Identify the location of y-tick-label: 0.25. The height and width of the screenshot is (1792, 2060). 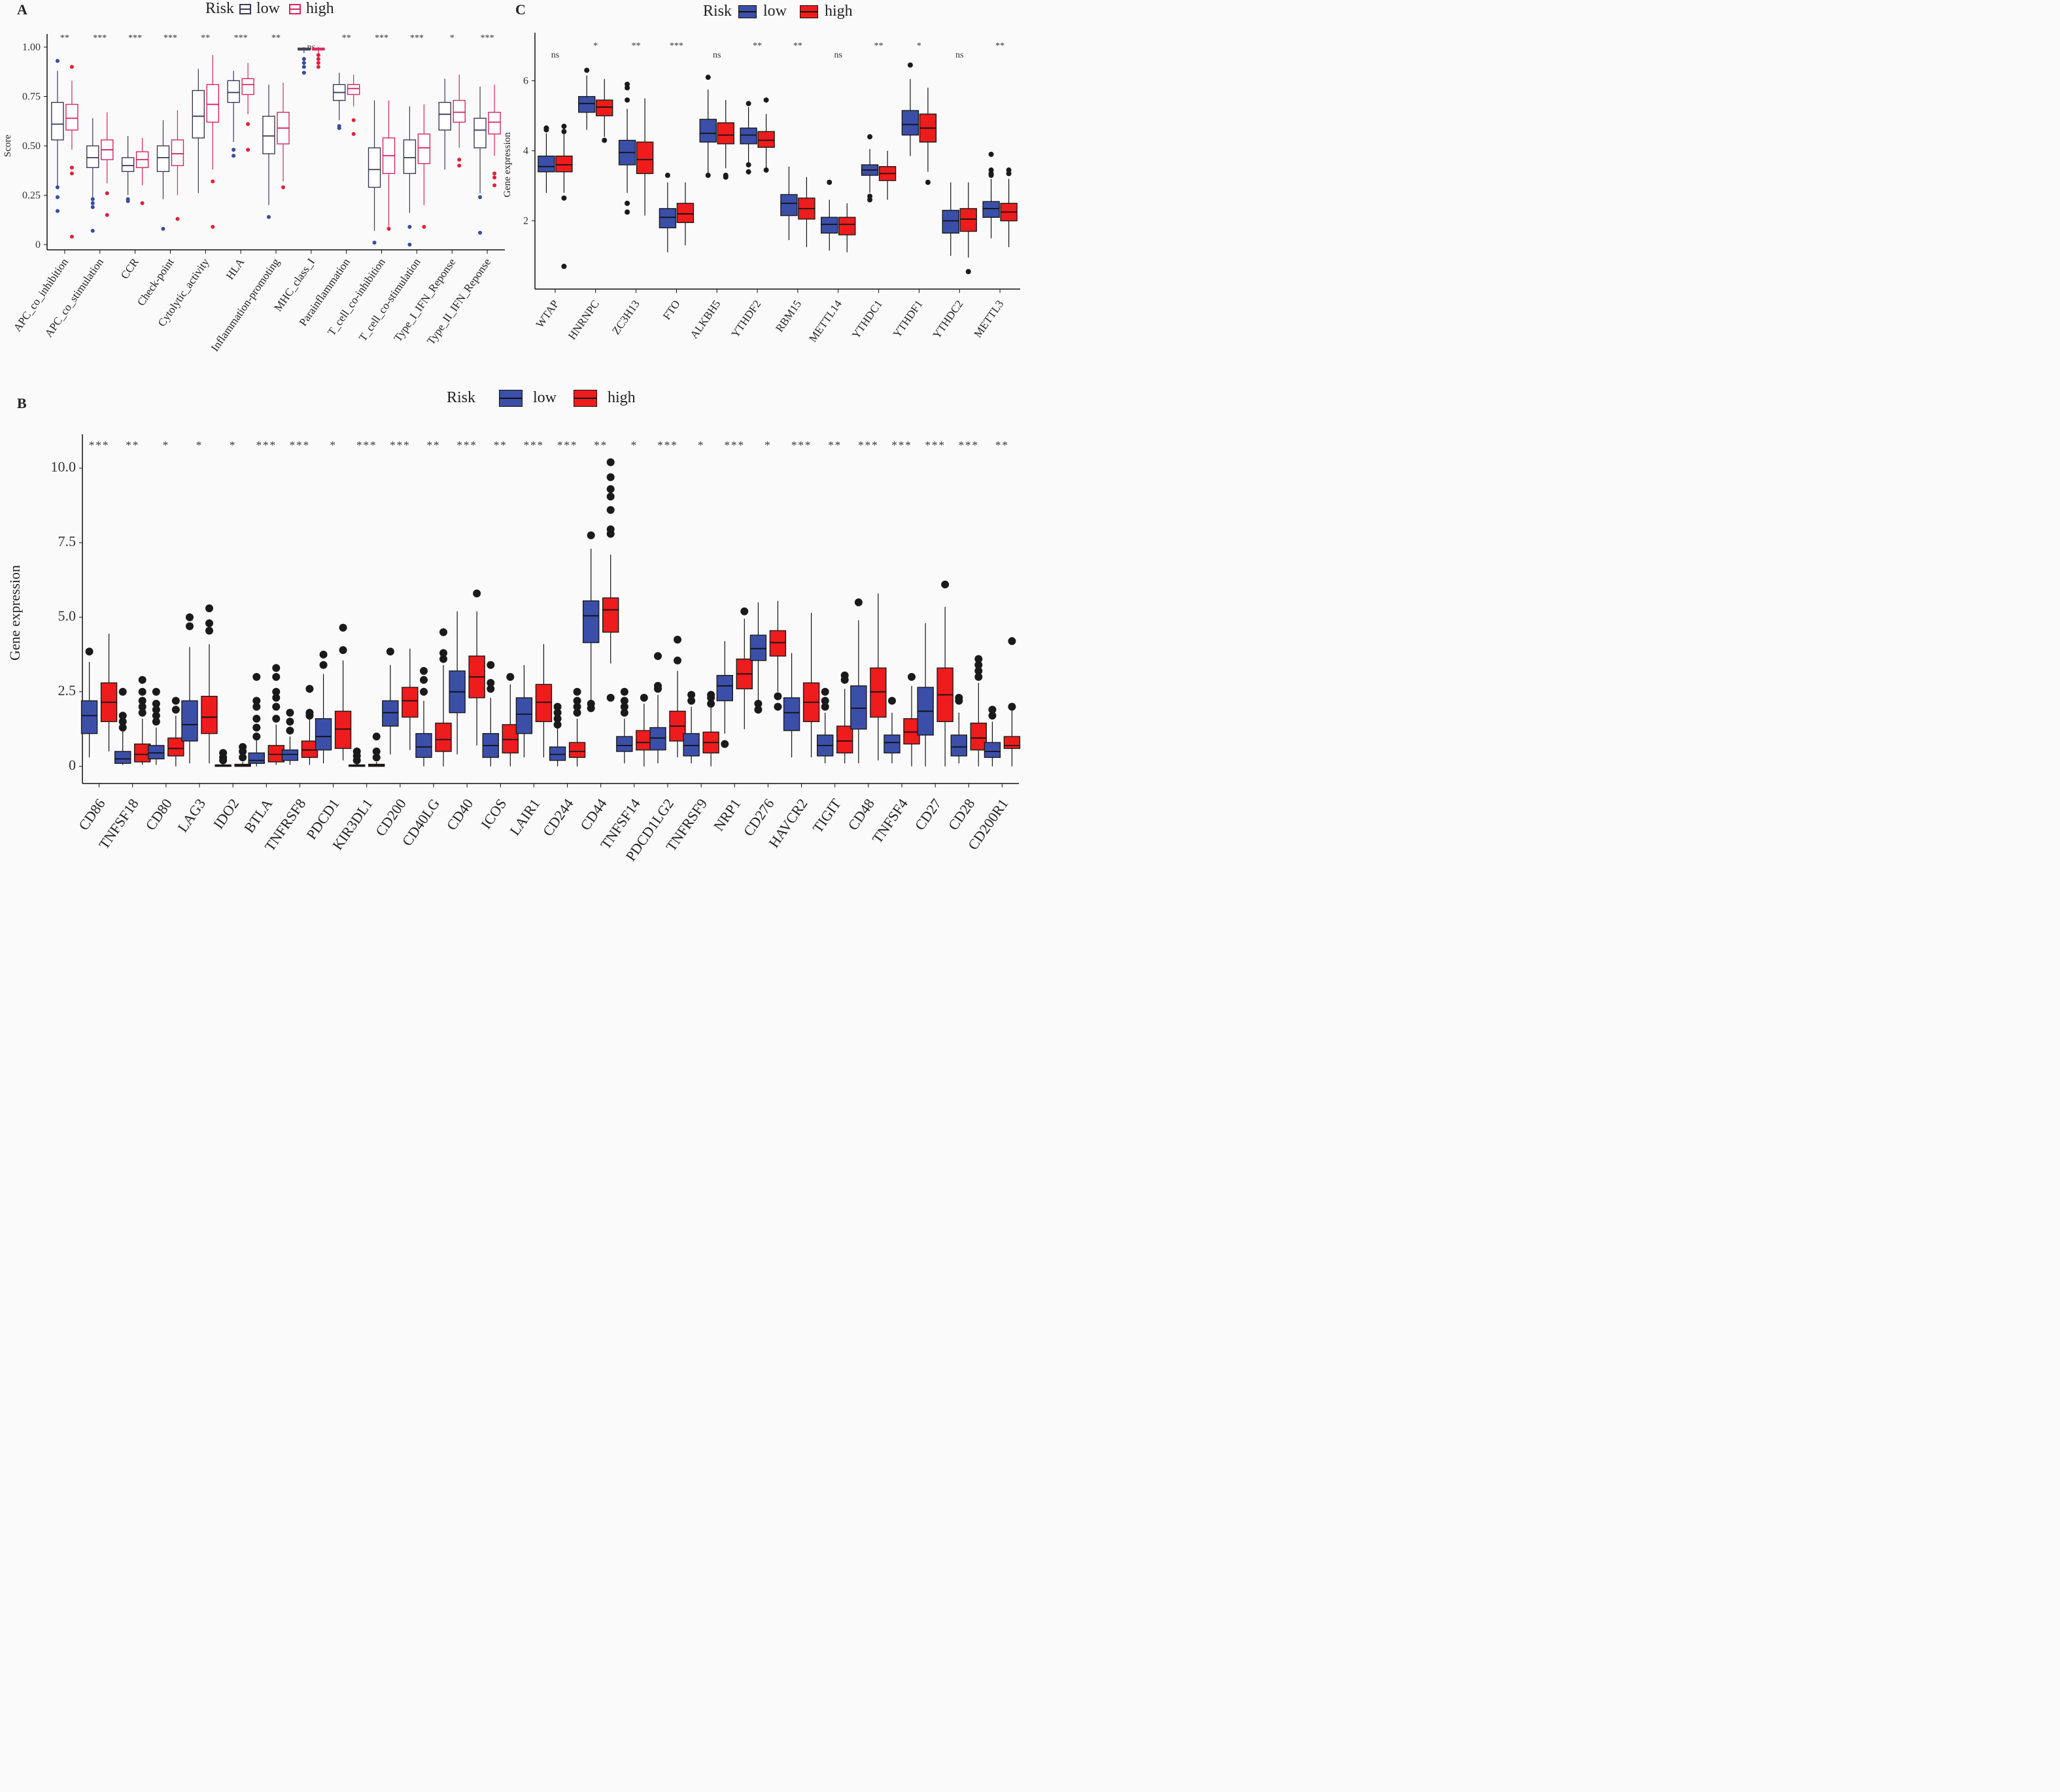
(31, 196).